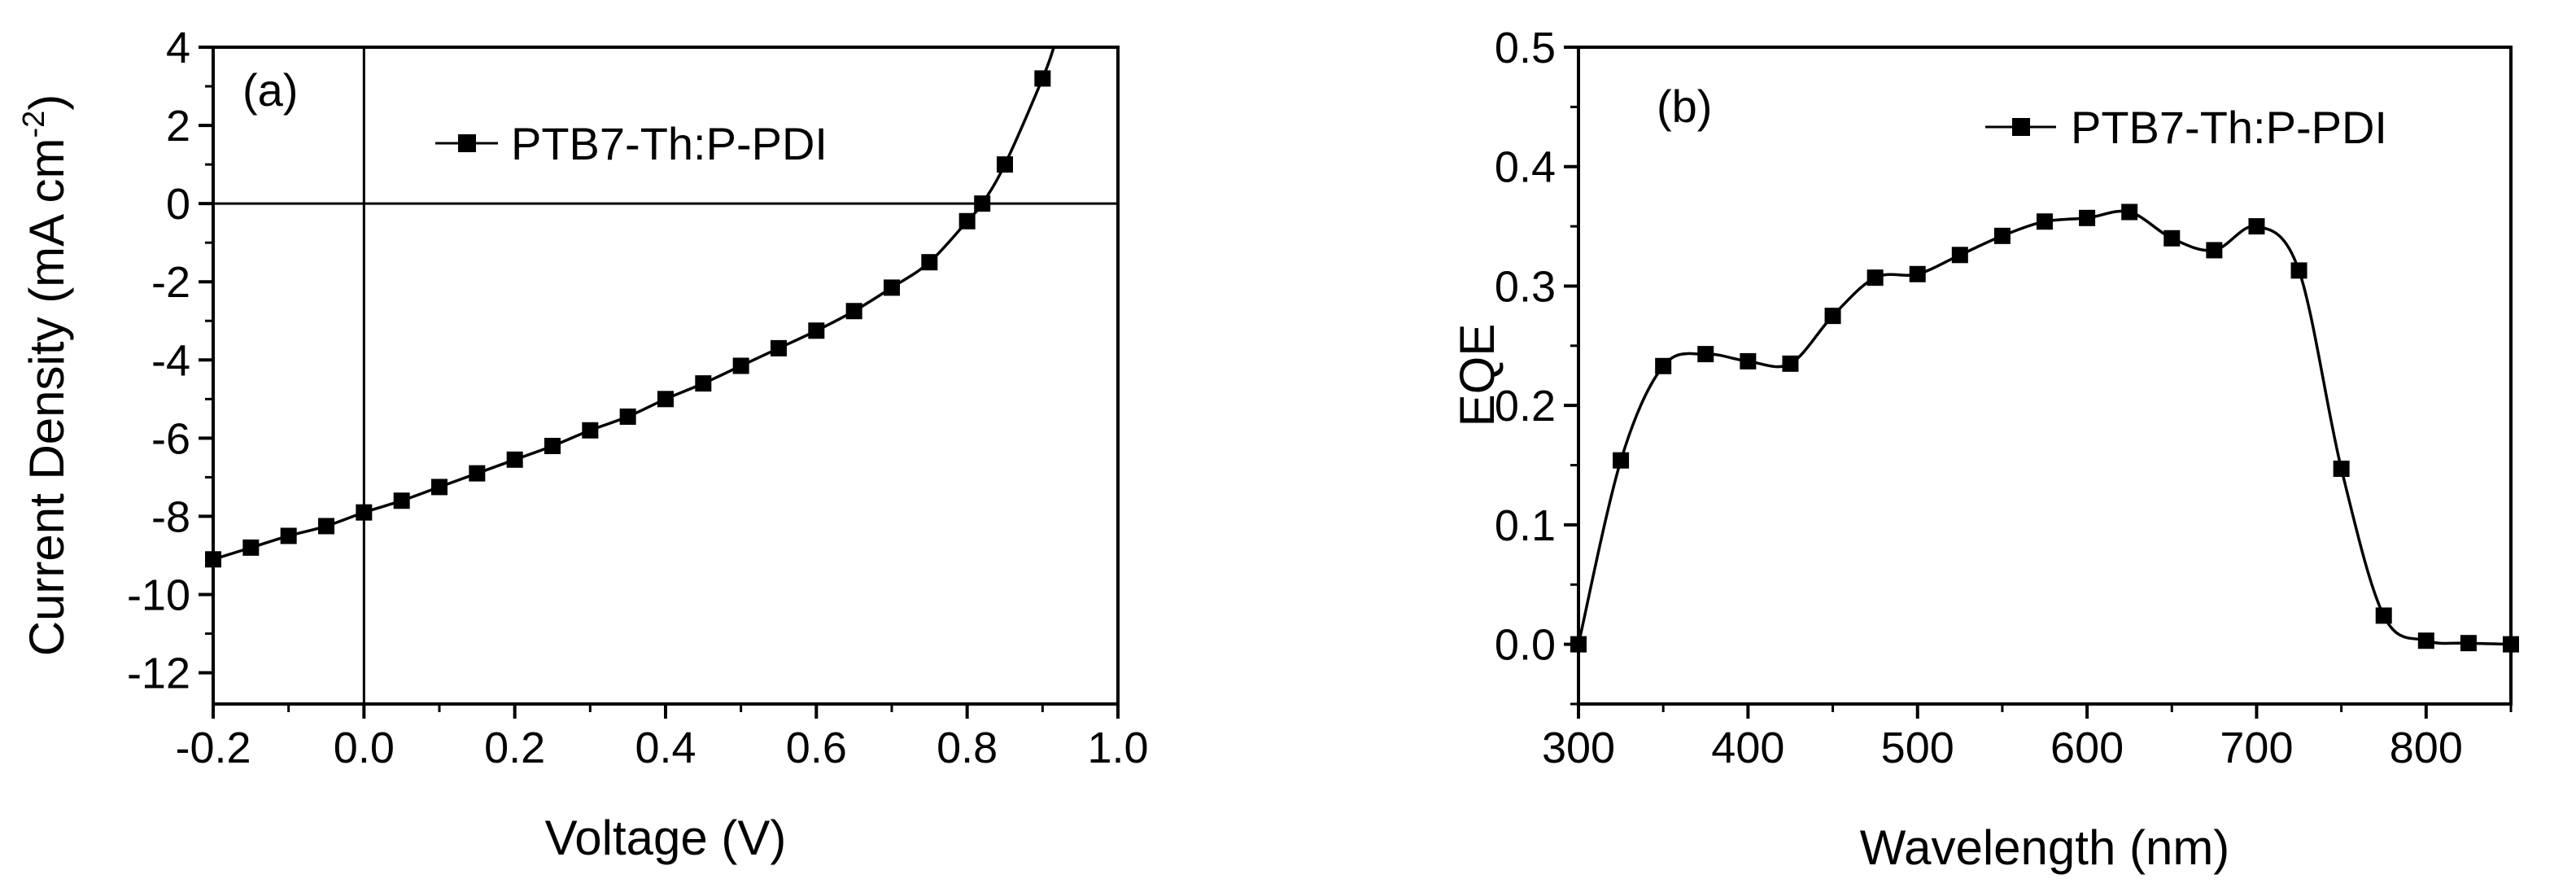 This screenshot has height=892, width=2576. Describe the element at coordinates (2256, 748) in the screenshot. I see `x-tick-label: 700` at that location.